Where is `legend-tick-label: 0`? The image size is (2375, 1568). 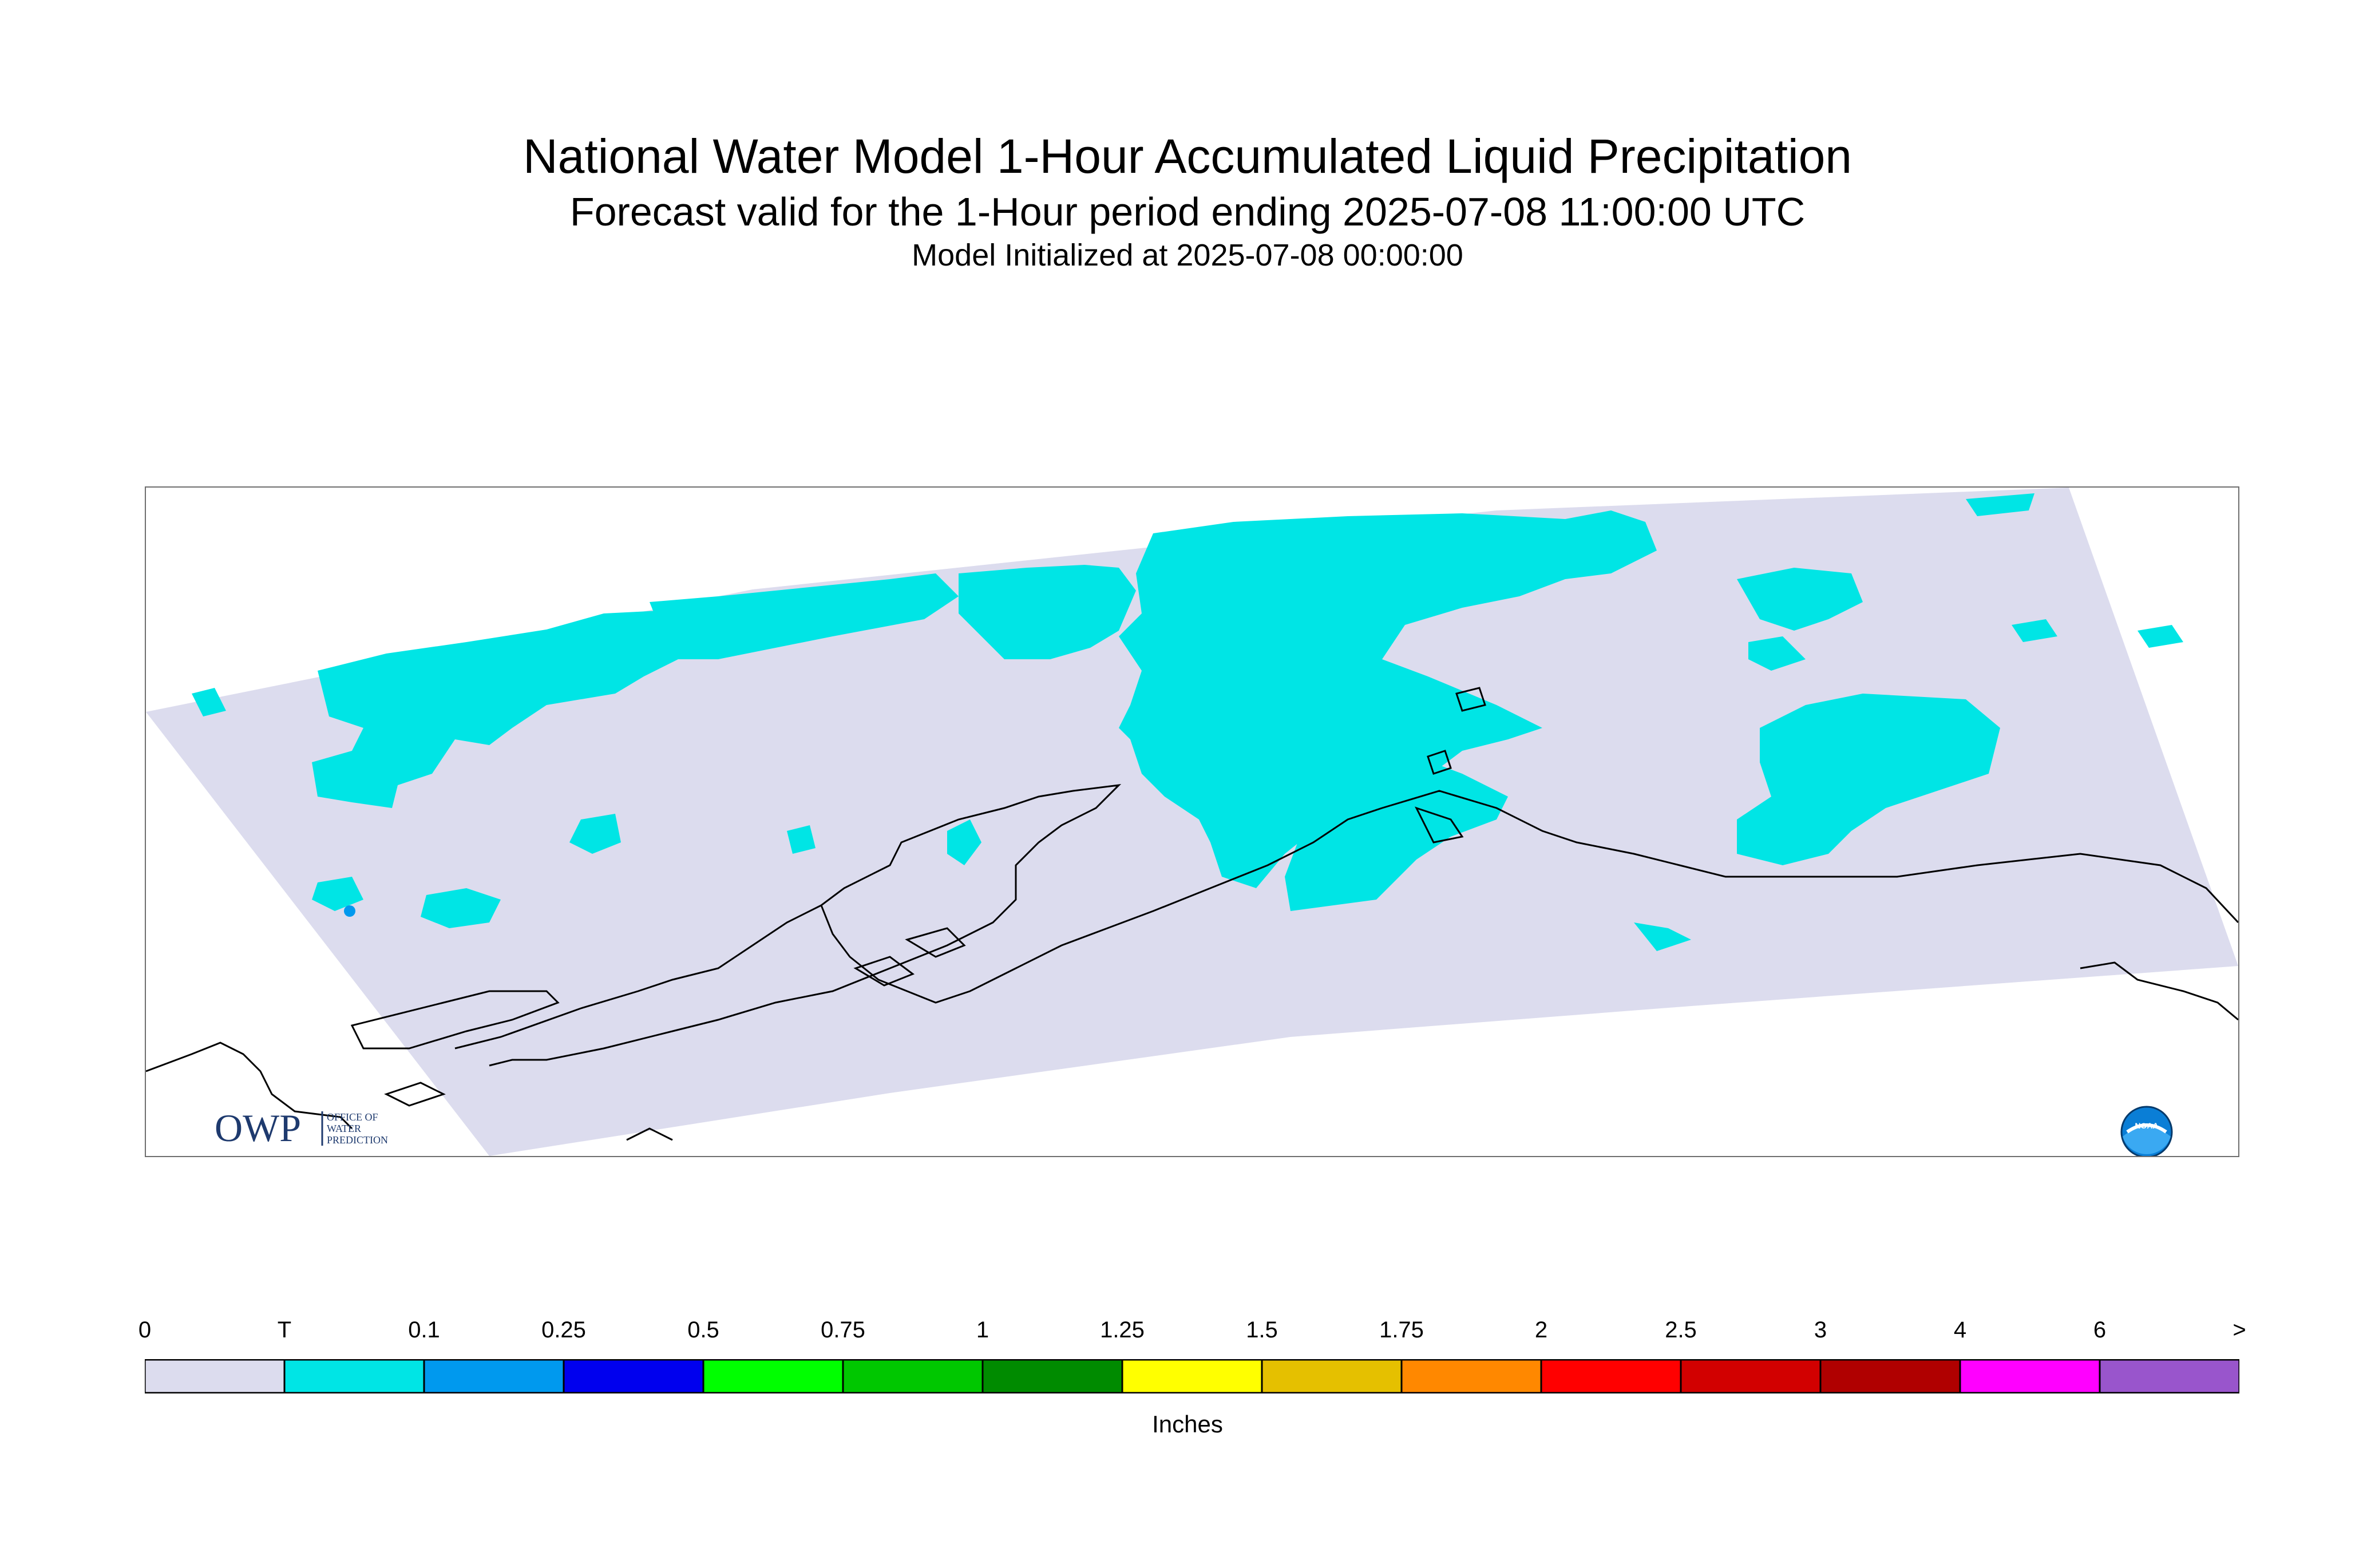 legend-tick-label: 0 is located at coordinates (145, 1330).